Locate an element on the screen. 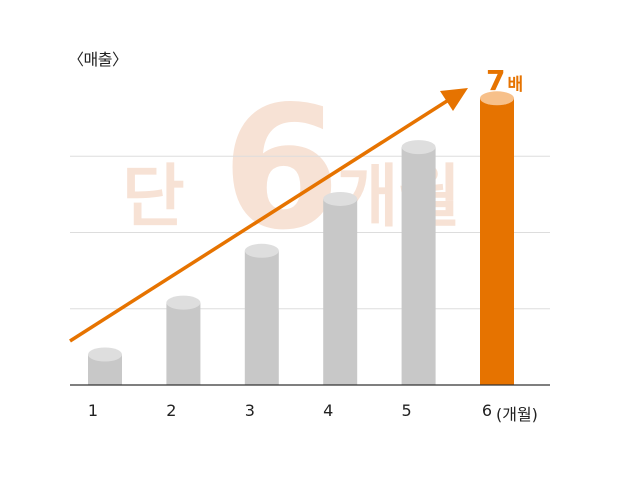 Image resolution: width=620 pixels, height=480 pixels. x-tick-1: 1 is located at coordinates (93, 410).